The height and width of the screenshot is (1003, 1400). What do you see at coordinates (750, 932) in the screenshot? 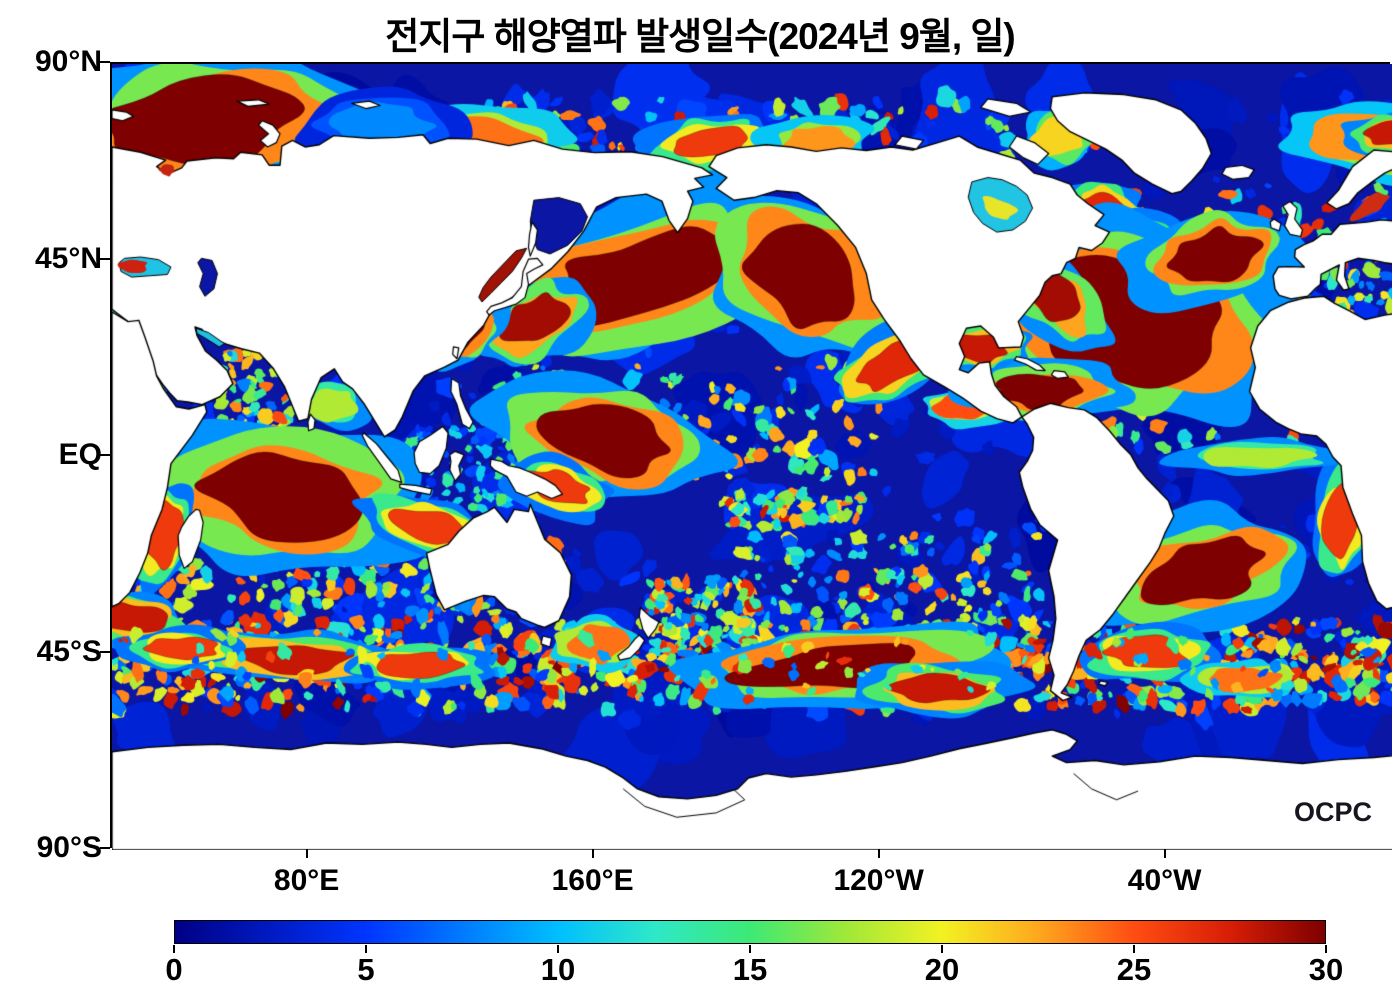
I see `colorbar` at bounding box center [750, 932].